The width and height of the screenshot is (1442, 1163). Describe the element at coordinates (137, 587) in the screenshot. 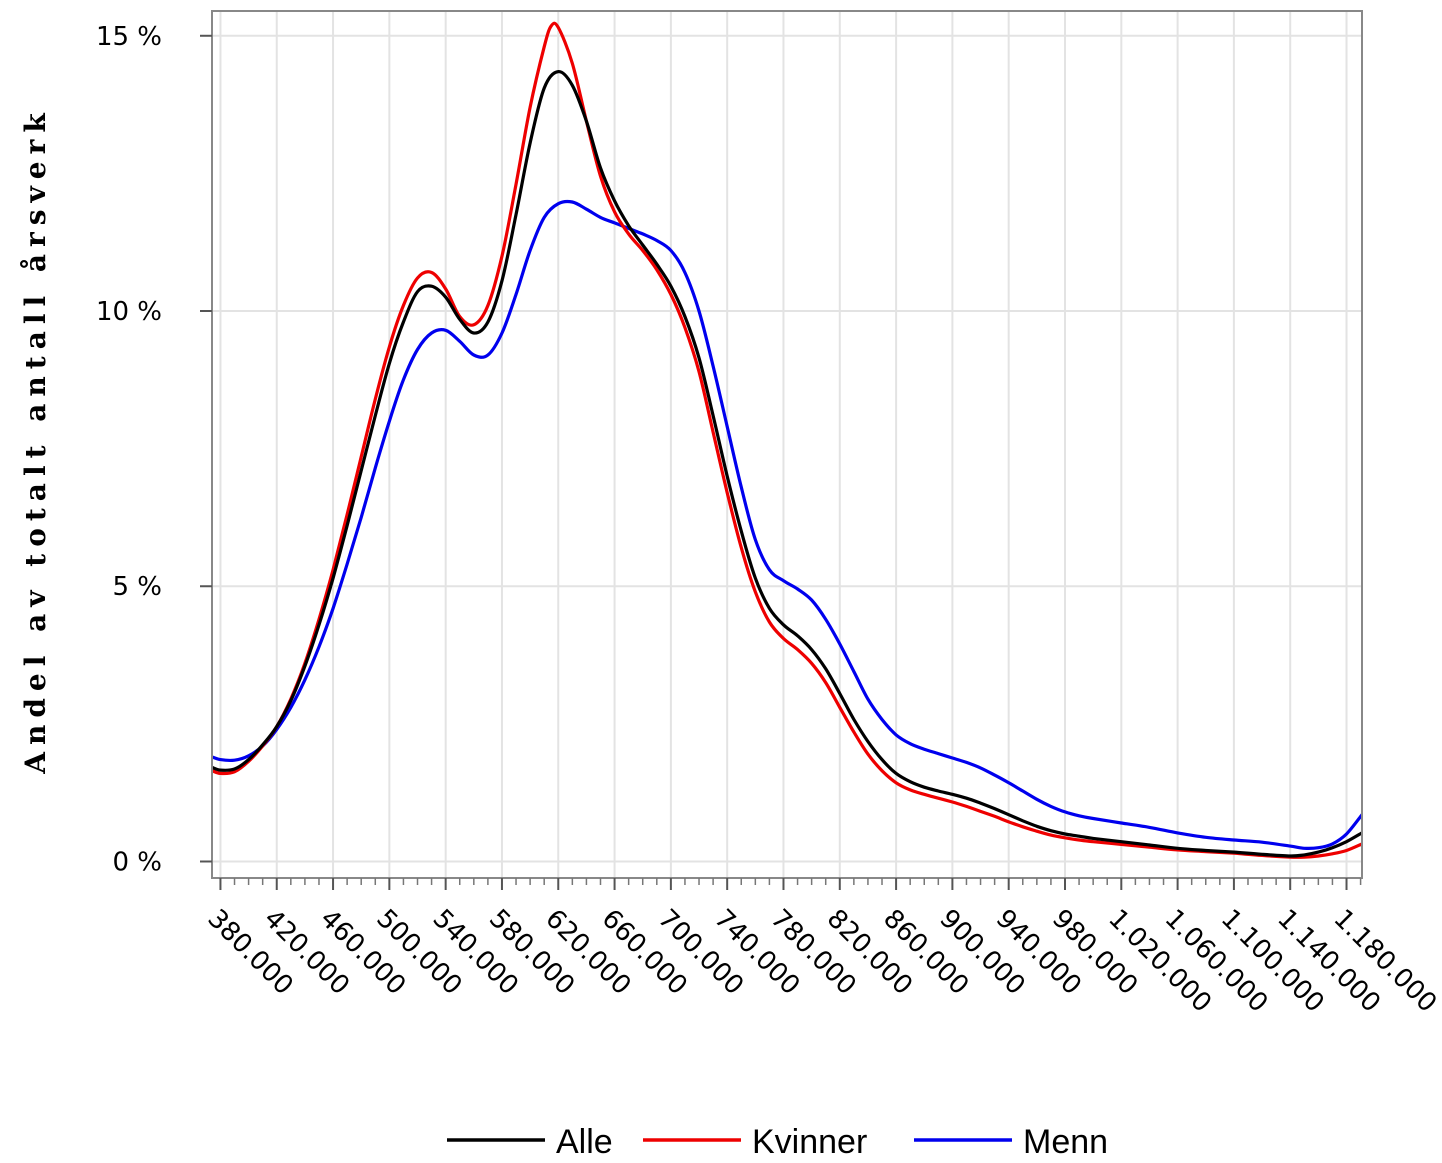

I see `y-tick-label: 5 %` at that location.